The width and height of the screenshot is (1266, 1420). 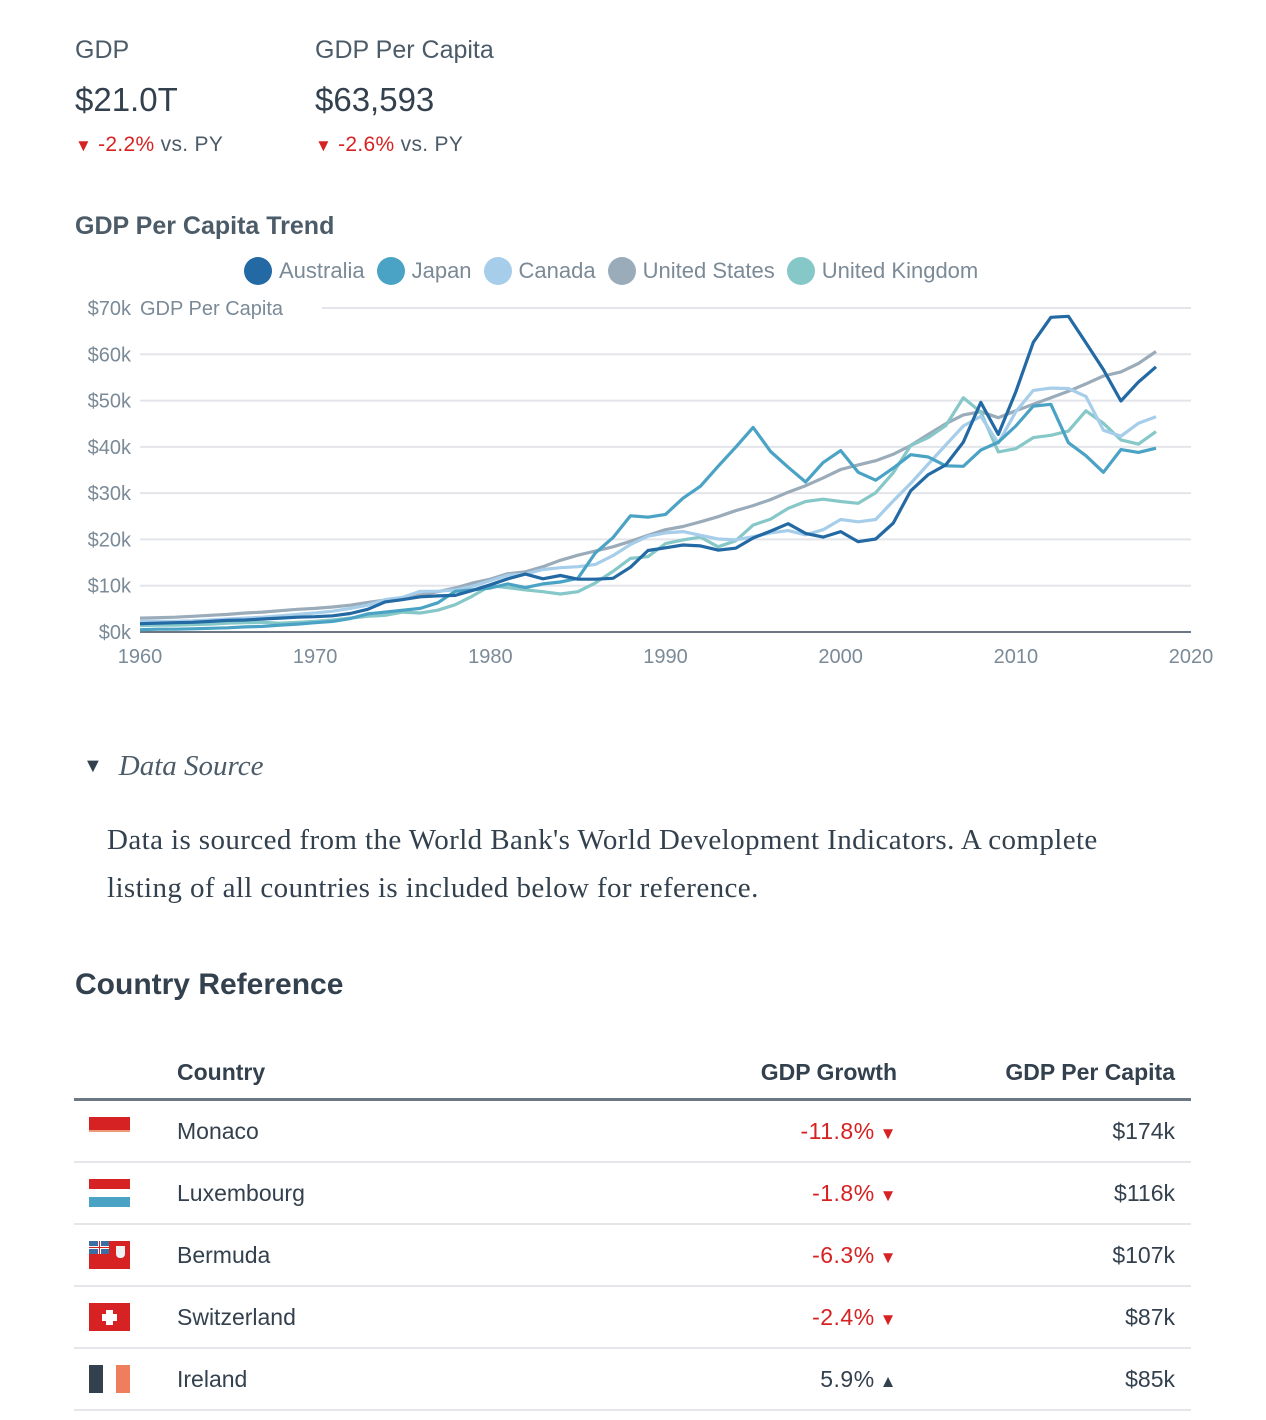 What do you see at coordinates (1044, 1193) in the screenshot?
I see `gdp-per-capita-cell: $116k` at bounding box center [1044, 1193].